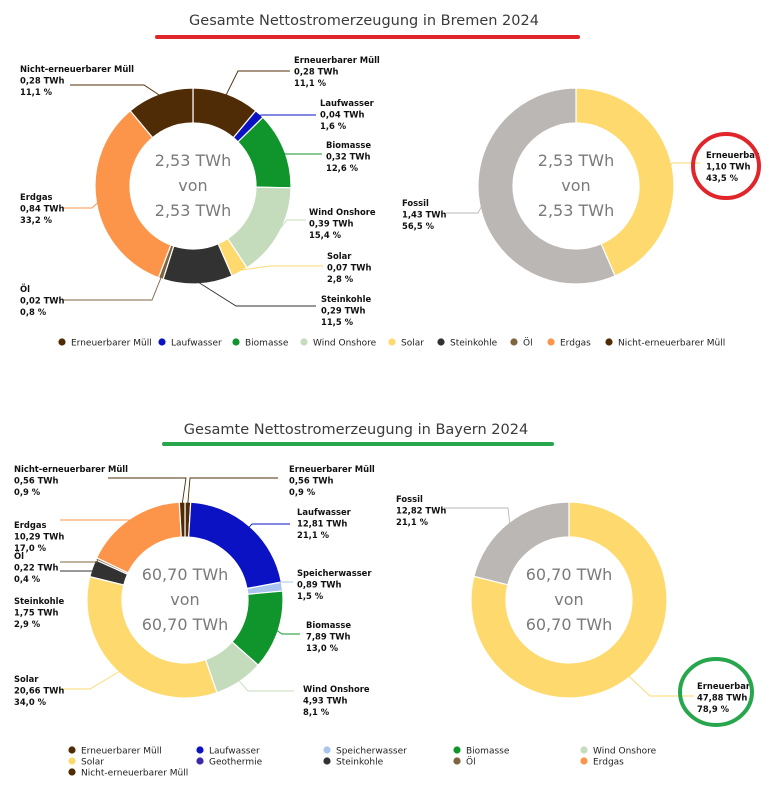 This screenshot has height=800, width=769. Describe the element at coordinates (415, 203) in the screenshot. I see `slice-label-name: Fossil` at that location.